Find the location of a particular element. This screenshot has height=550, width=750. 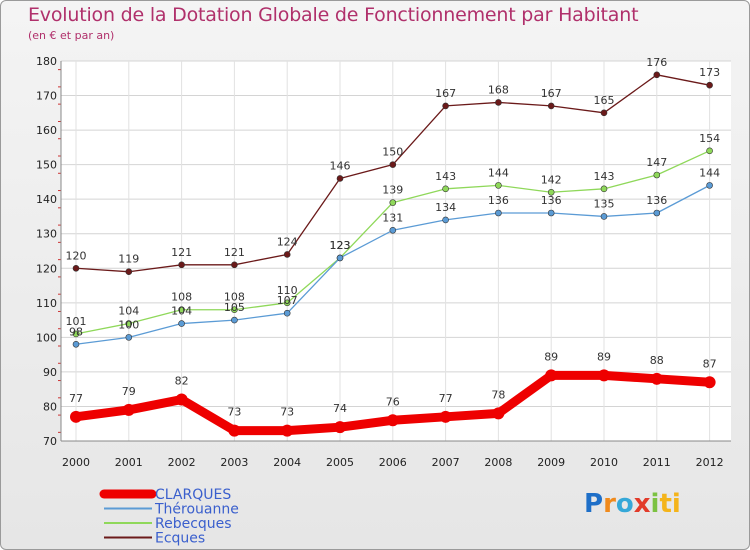

data-label-clarques: 88 is located at coordinates (657, 360).